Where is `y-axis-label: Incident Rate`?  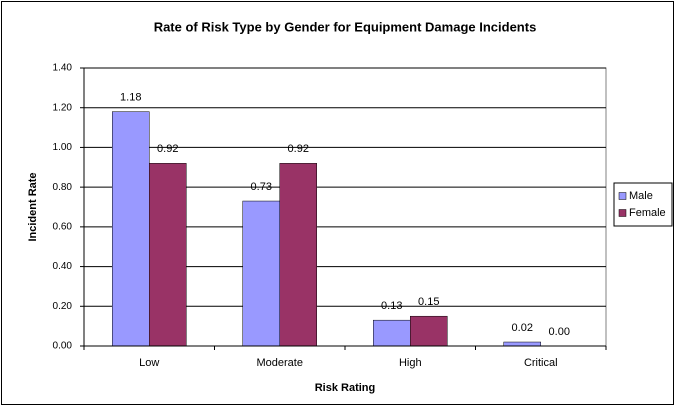
y-axis-label: Incident Rate is located at coordinates (33, 206).